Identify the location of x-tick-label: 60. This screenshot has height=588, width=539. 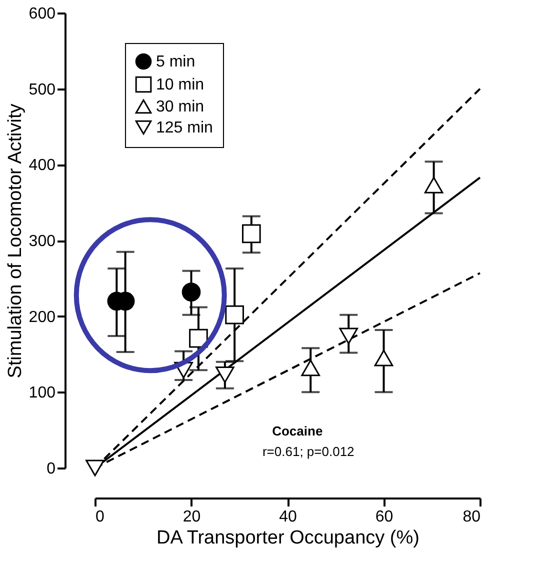
(384, 517).